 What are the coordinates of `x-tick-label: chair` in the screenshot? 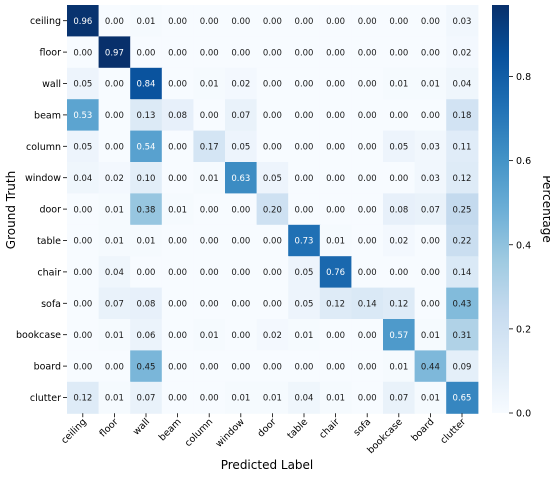 It's located at (329, 428).